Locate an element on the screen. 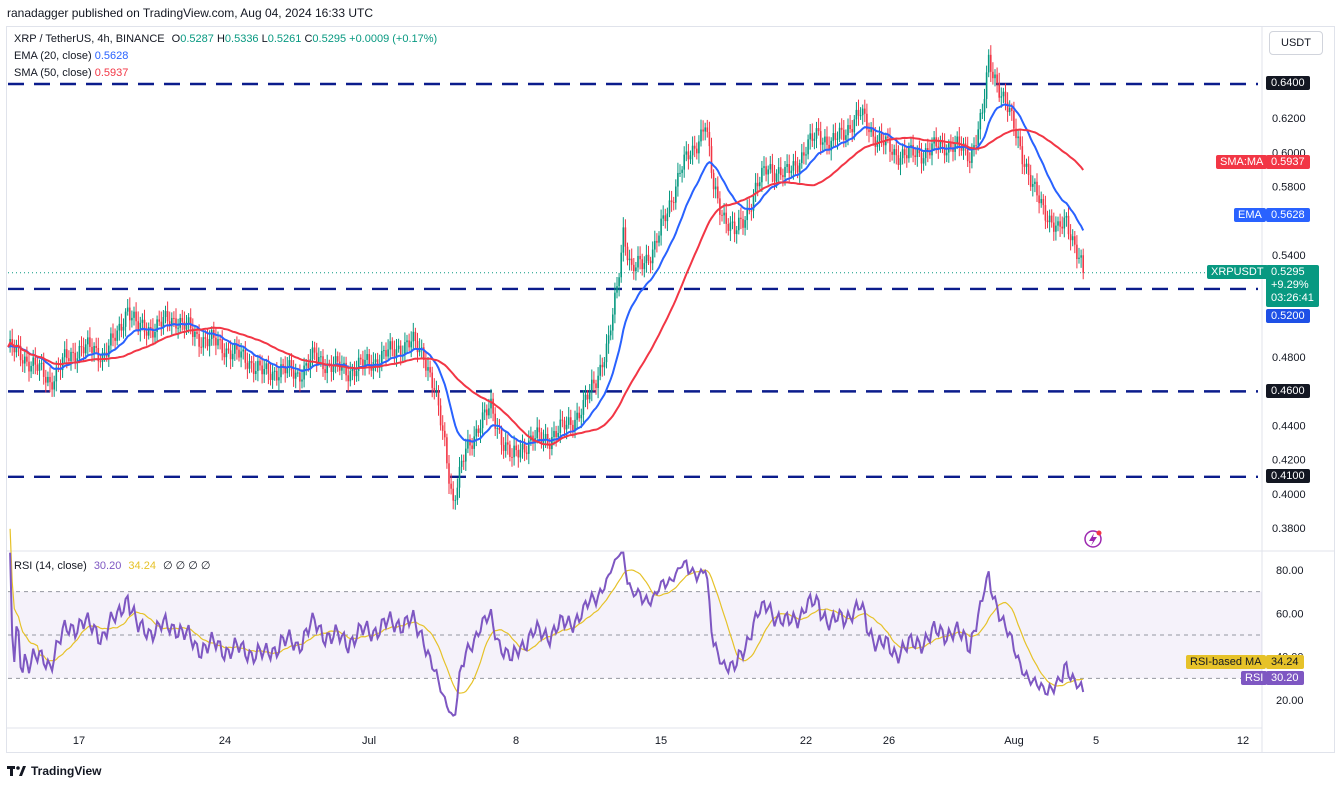  tradingview-brand: TradingView is located at coordinates (54, 771).